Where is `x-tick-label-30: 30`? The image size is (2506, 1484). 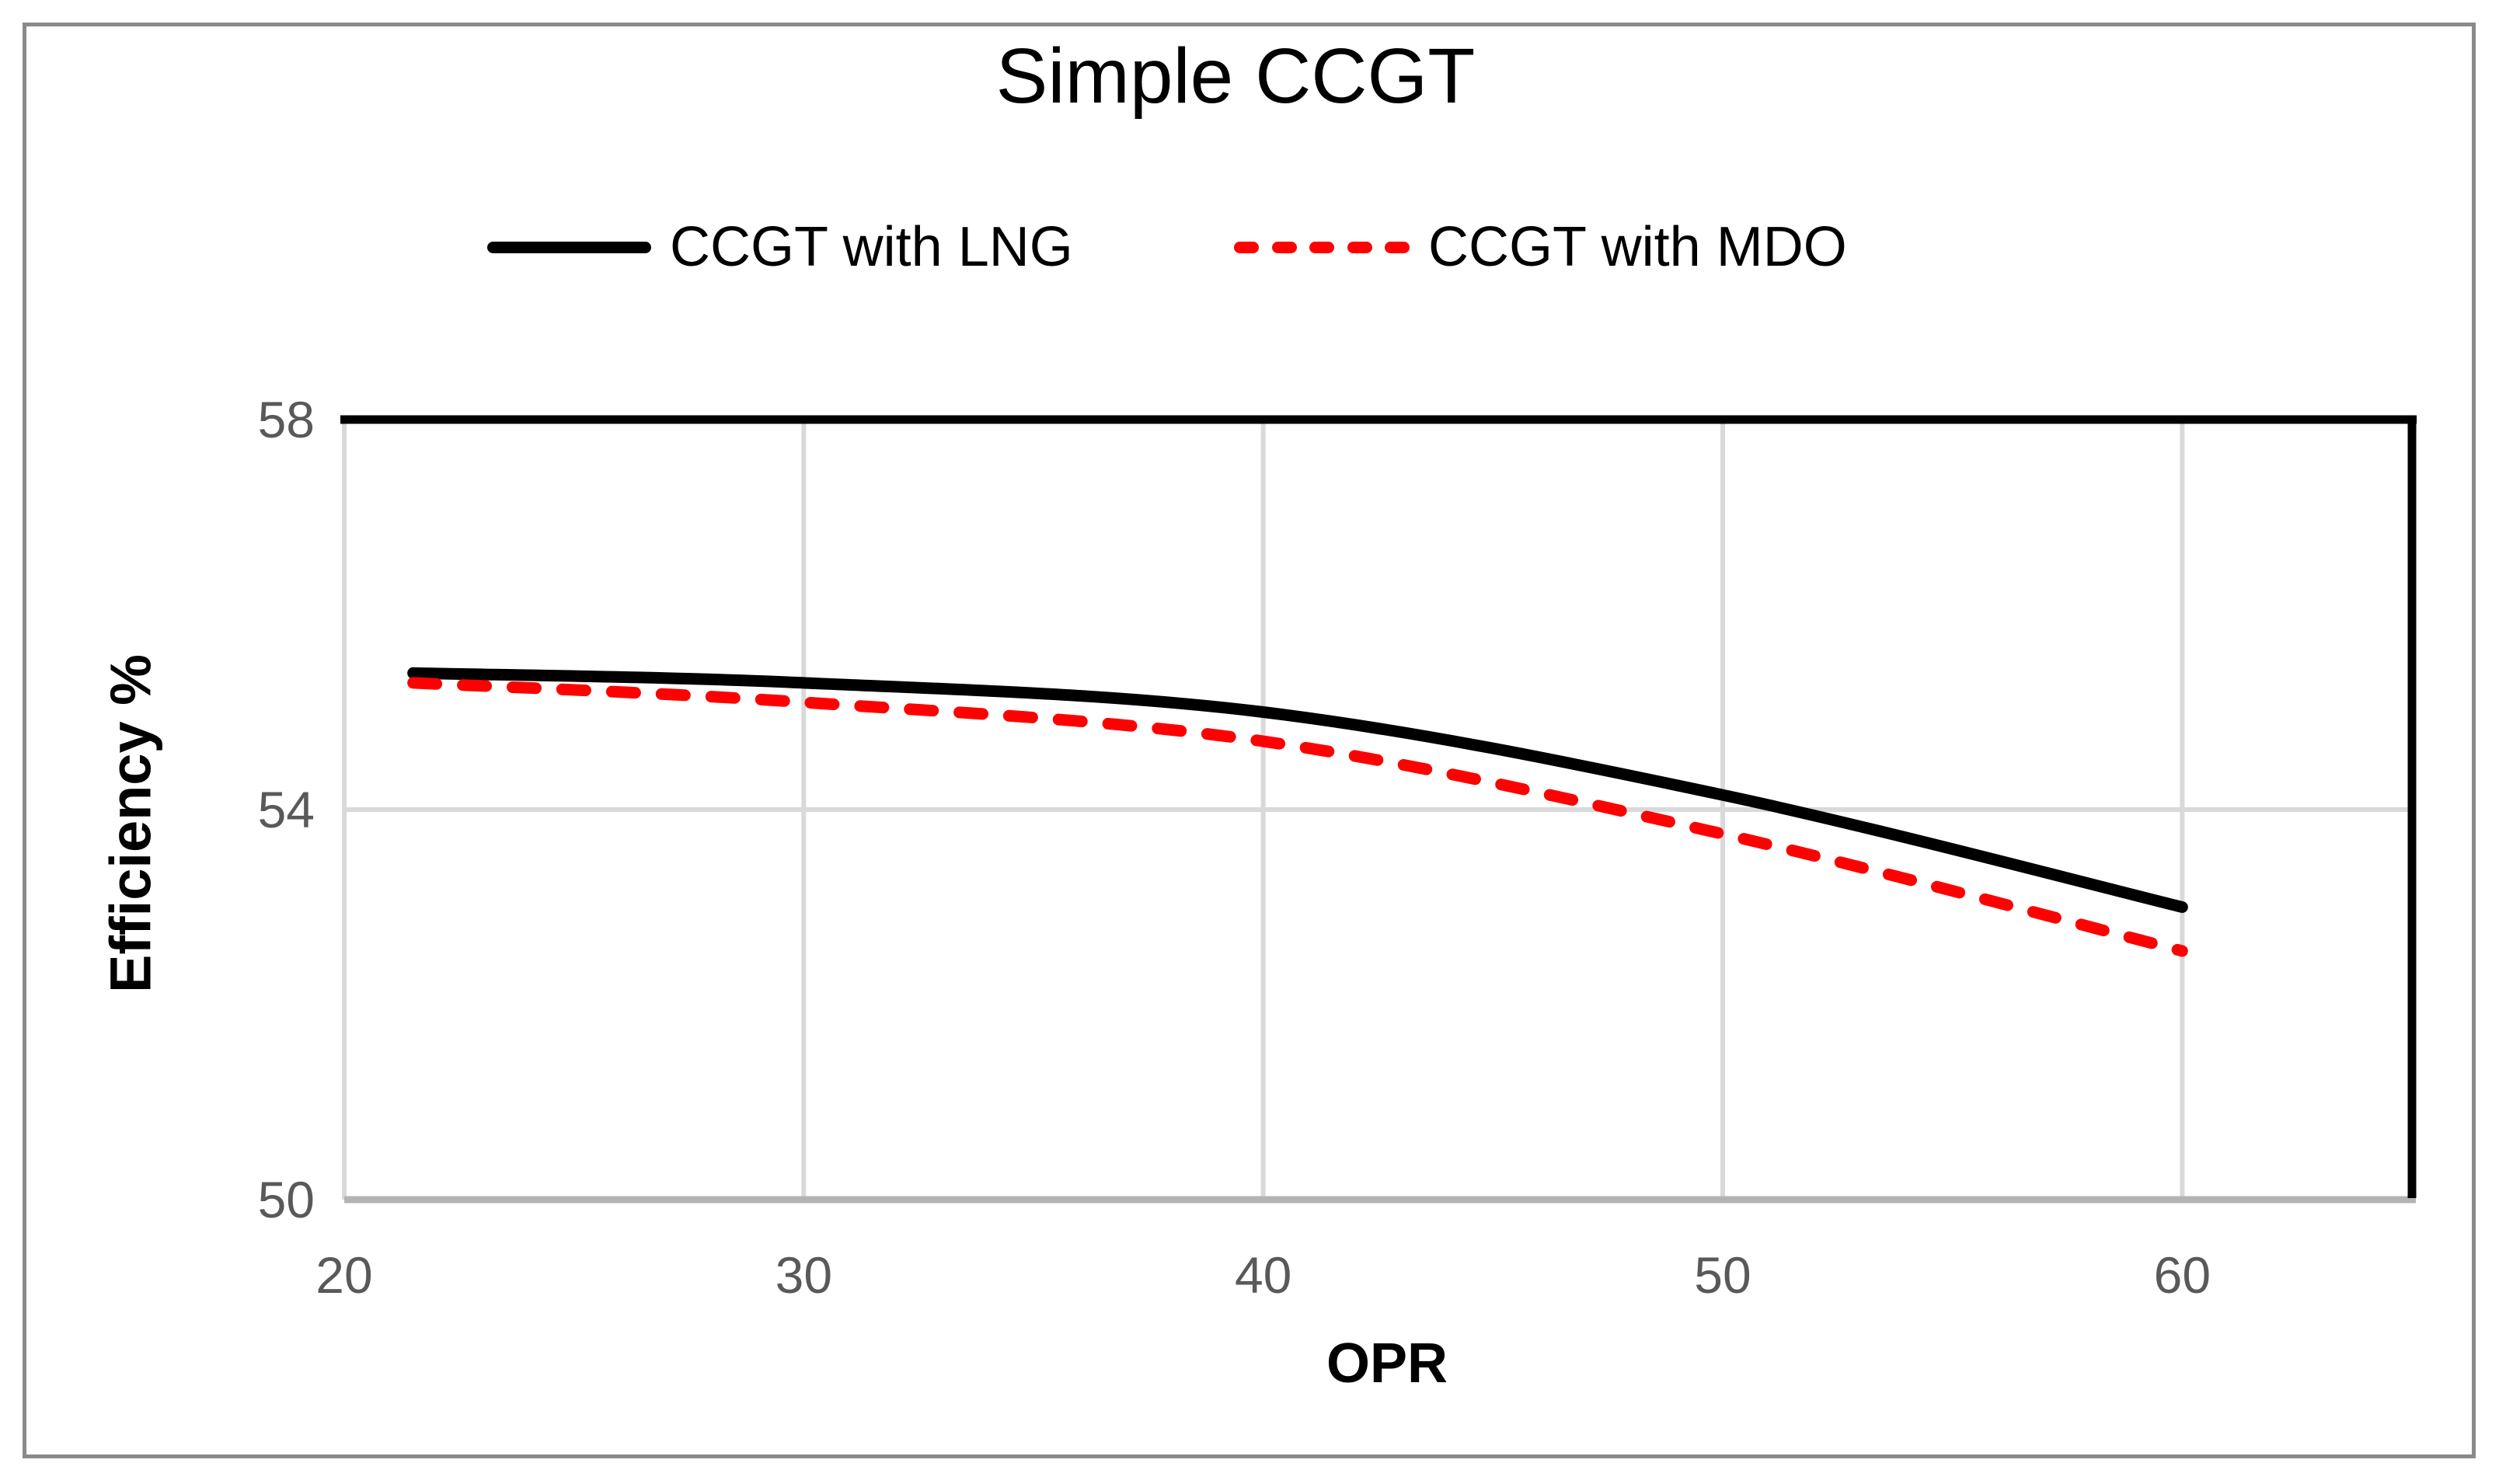
x-tick-label-30: 30 is located at coordinates (804, 1275).